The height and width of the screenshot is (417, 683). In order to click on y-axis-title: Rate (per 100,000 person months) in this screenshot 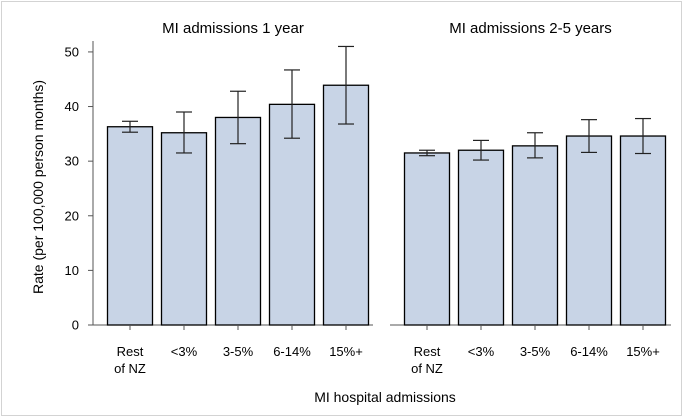, I will do `click(38, 187)`.